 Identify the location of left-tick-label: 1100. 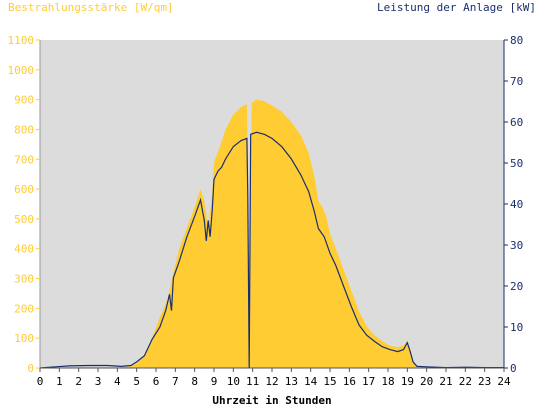
(21, 40).